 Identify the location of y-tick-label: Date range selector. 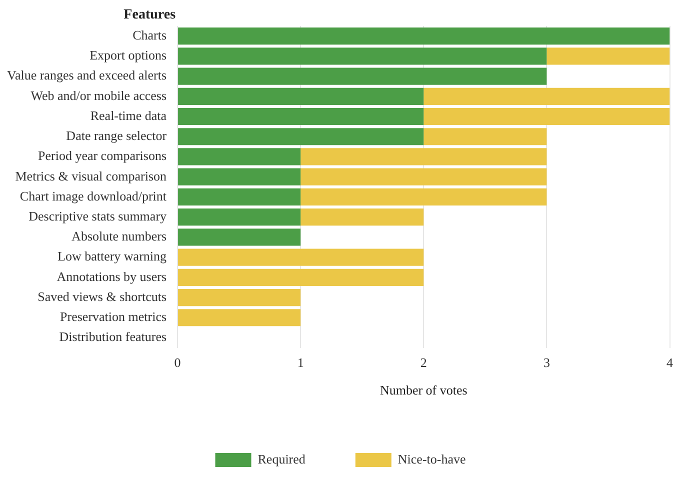
(117, 136).